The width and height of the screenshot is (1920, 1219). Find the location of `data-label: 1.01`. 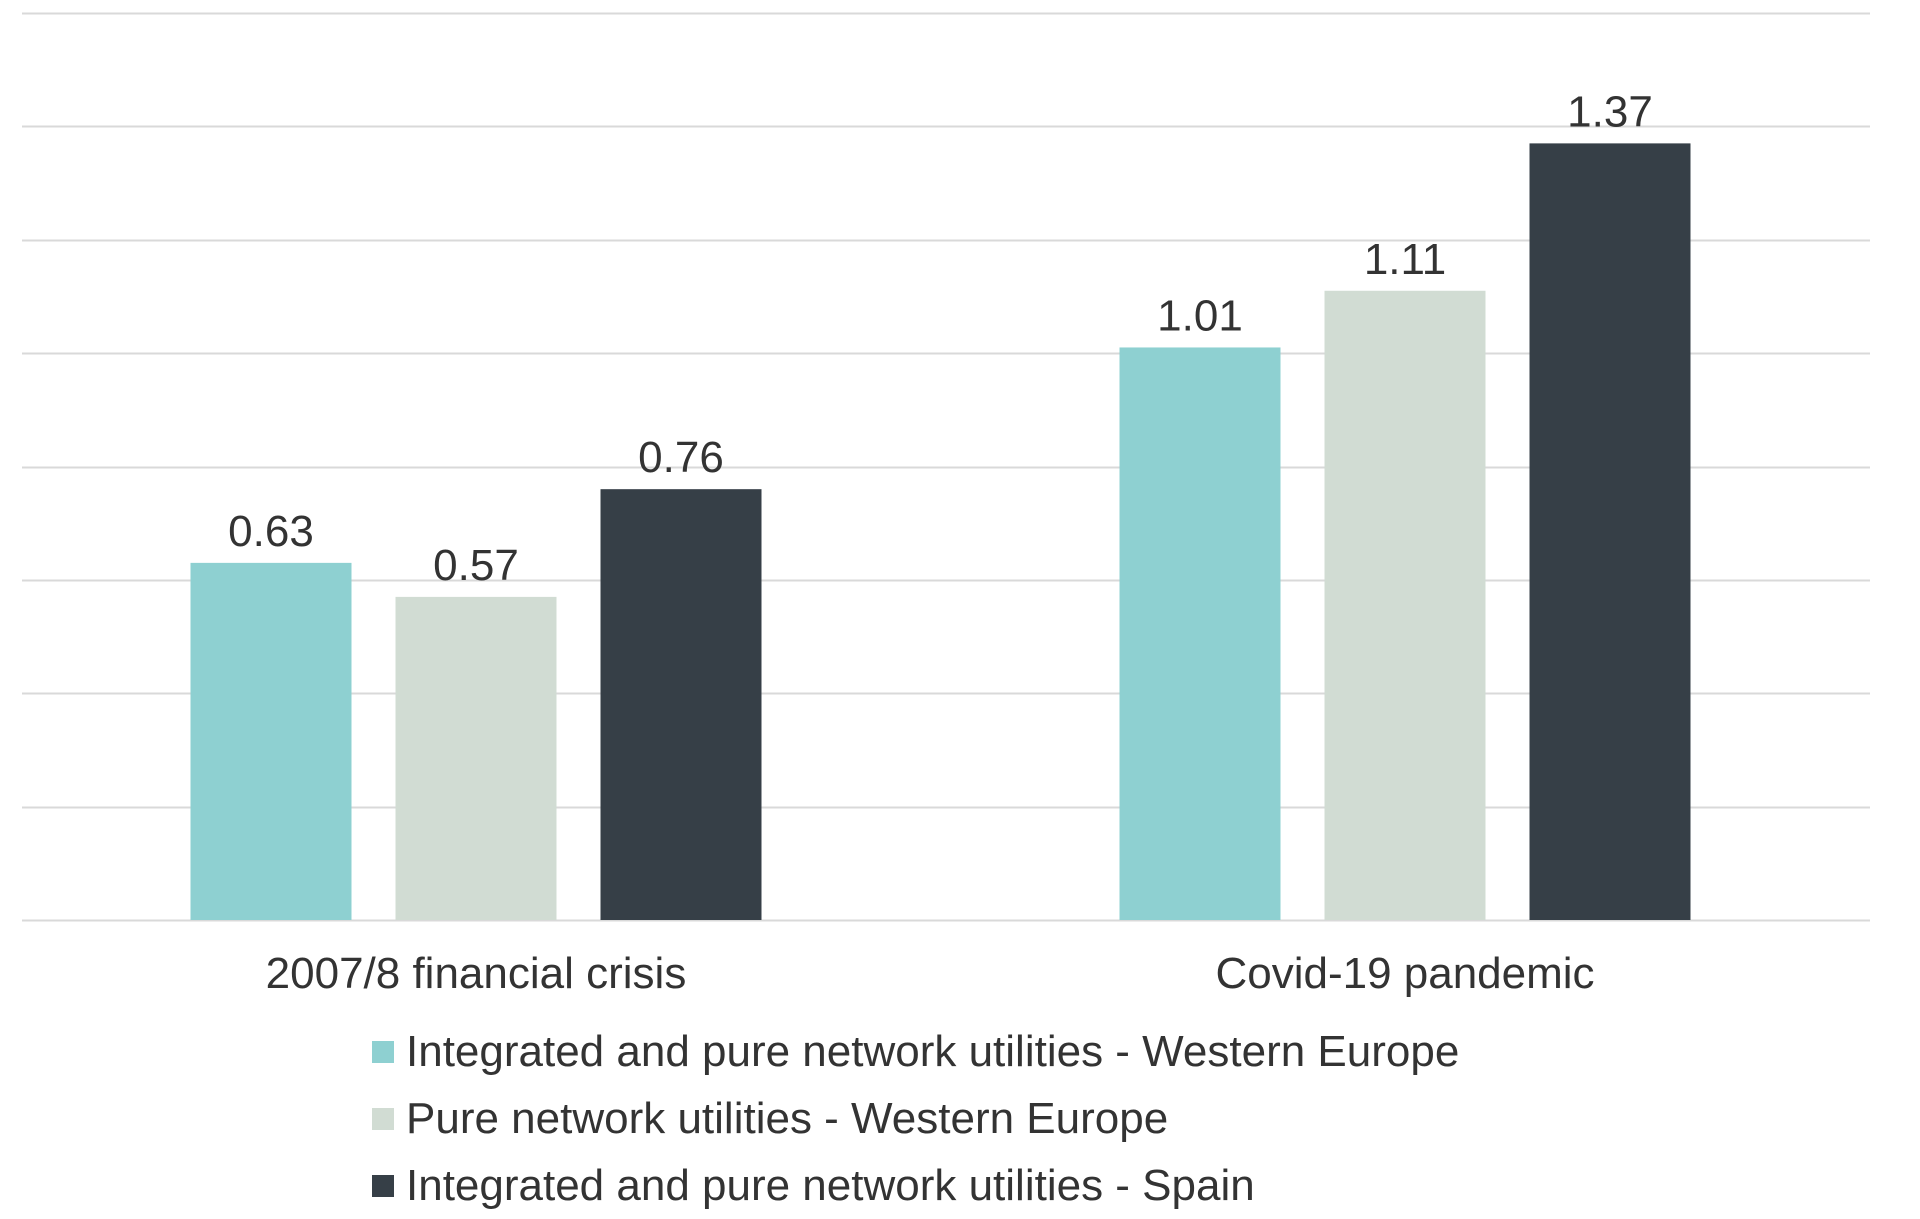

data-label: 1.01 is located at coordinates (1200, 315).